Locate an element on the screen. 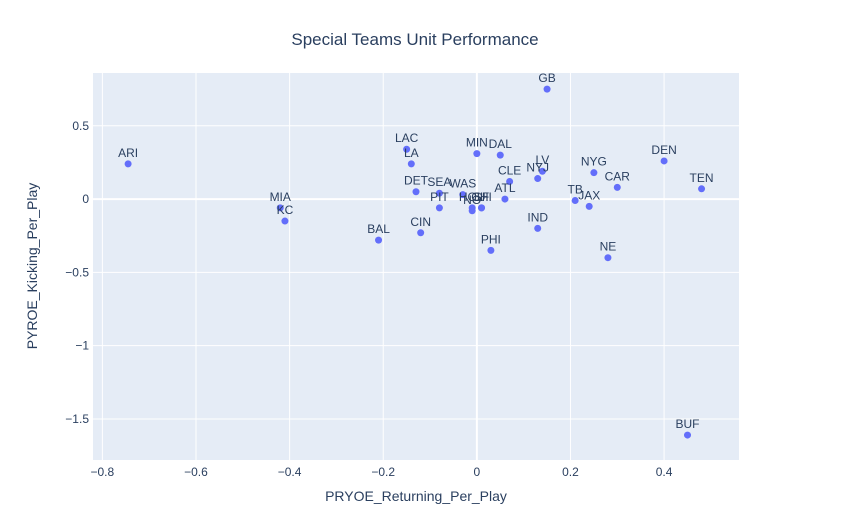  y-tick-label: −1 is located at coordinates (82, 346).